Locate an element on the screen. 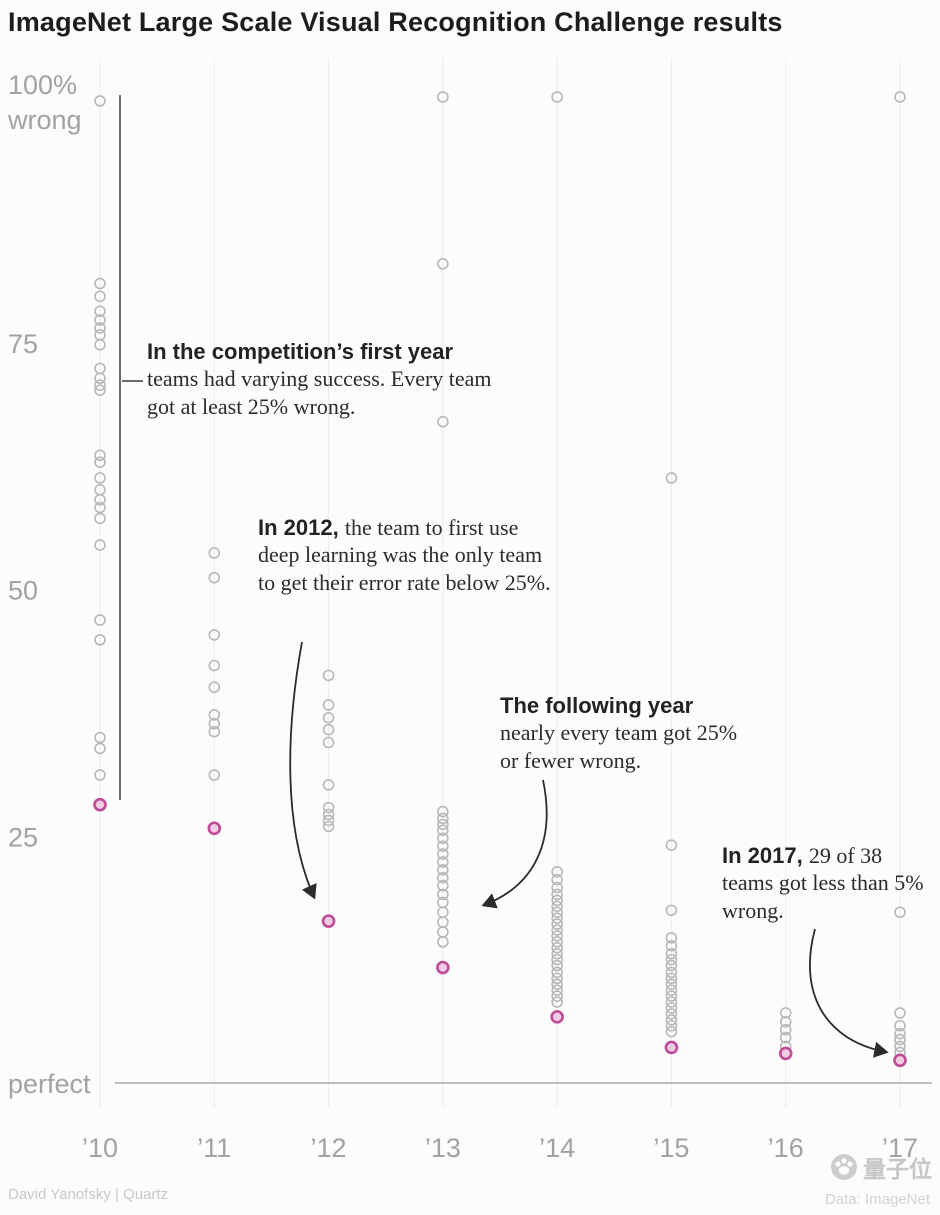 The width and height of the screenshot is (940, 1215). annotation-2012-lead: In 2012, is located at coordinates (298, 527).